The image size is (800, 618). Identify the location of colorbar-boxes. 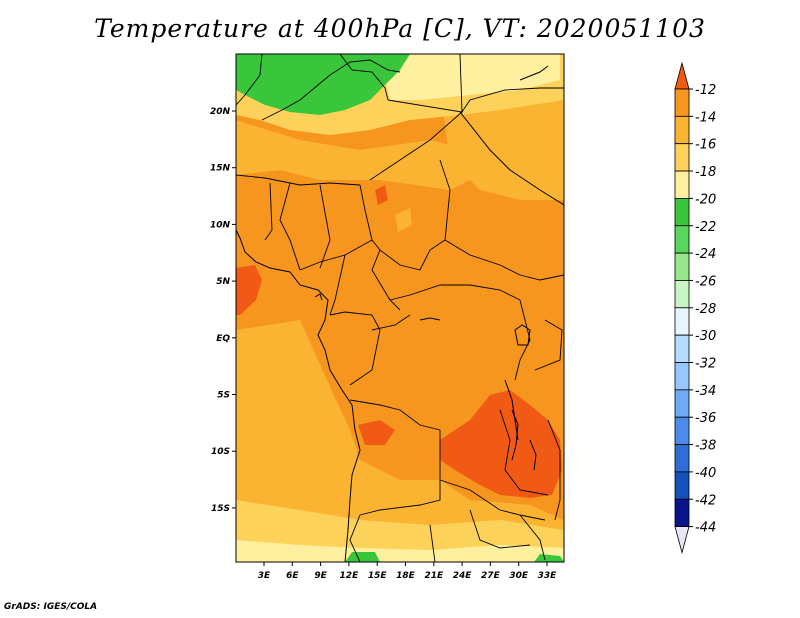
(682, 308).